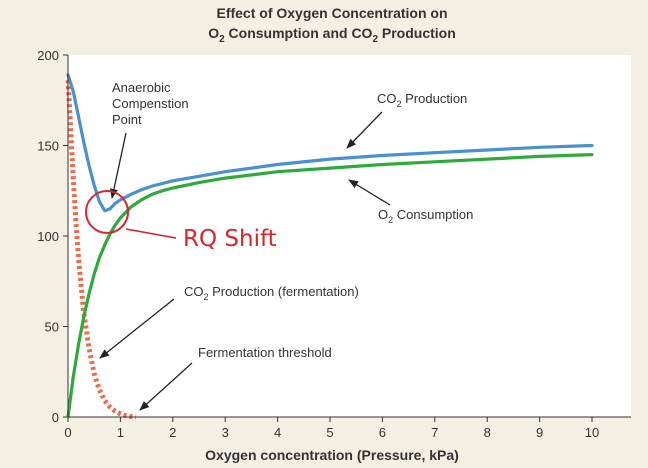 This screenshot has height=468, width=648. I want to click on y-tick-label: 50, so click(52, 327).